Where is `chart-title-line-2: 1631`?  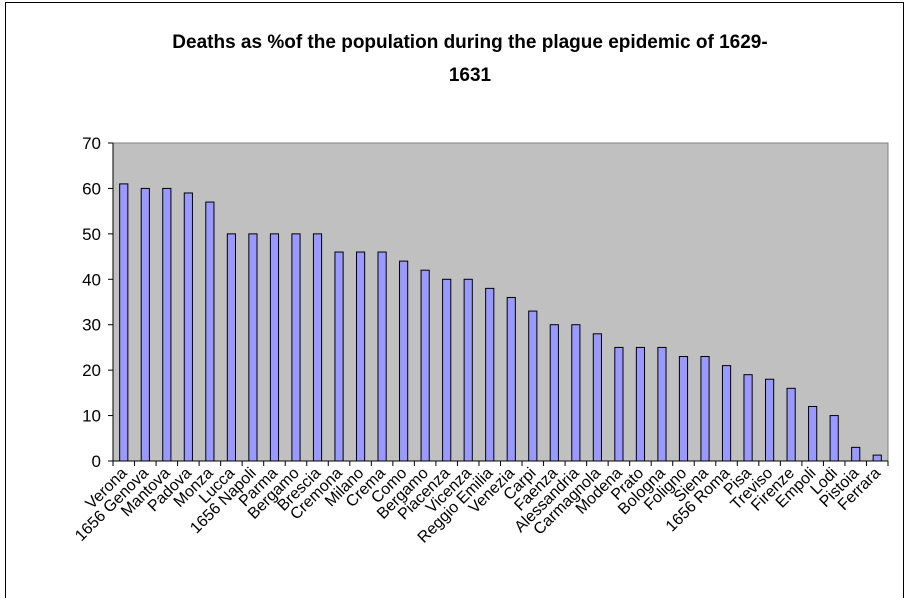
chart-title-line-2: 1631 is located at coordinates (470, 75).